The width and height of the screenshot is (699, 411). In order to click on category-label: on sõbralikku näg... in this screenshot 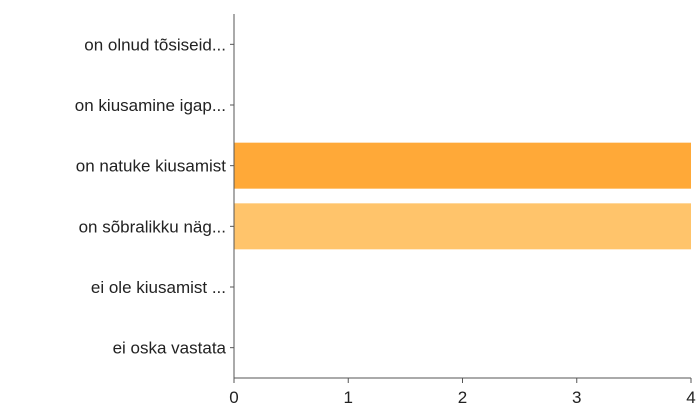, I will do `click(152, 226)`.